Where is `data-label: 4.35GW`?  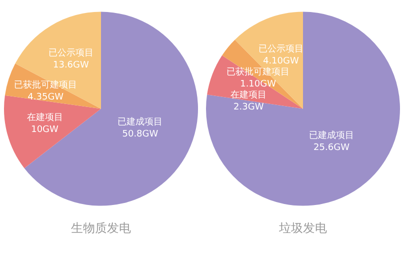
data-label: 4.35GW is located at coordinates (46, 97).